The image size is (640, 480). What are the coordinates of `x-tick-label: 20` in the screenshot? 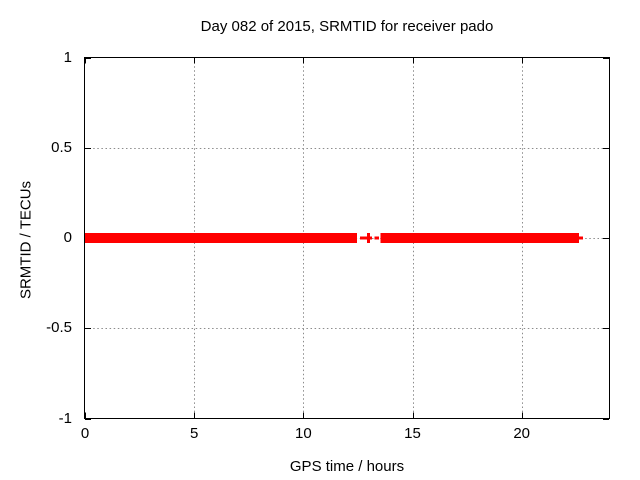 It's located at (521, 433).